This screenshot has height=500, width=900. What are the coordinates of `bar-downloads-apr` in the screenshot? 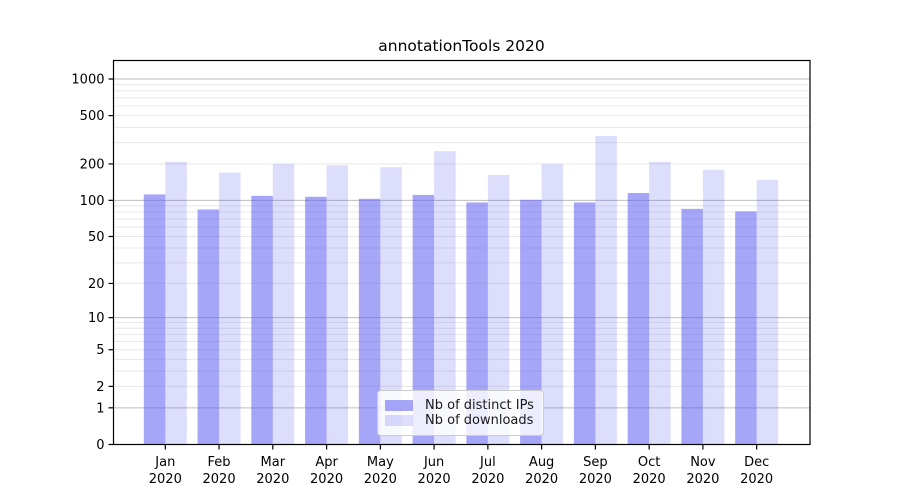 It's located at (337, 305).